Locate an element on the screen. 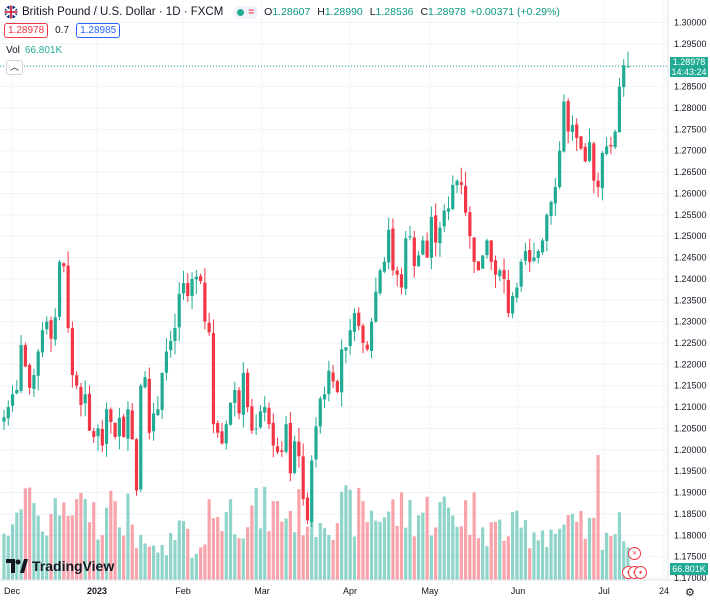 The image size is (710, 600). gear-icon: ⚙ is located at coordinates (690, 593).